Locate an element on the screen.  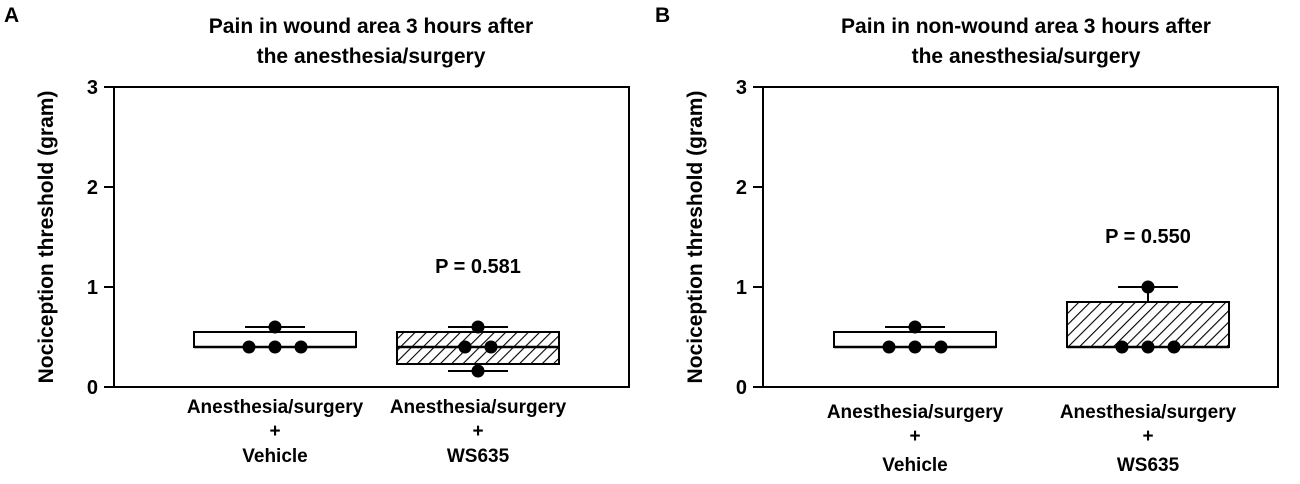
panel-label: A is located at coordinates (11, 15).